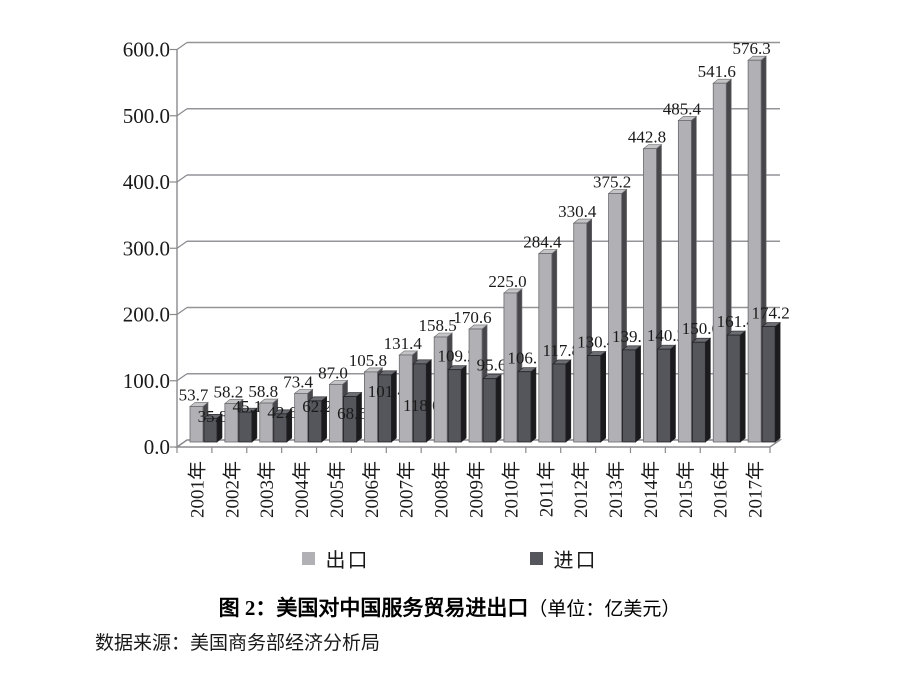 The width and height of the screenshot is (899, 695). I want to click on svg-text: 73.4, so click(298, 381).